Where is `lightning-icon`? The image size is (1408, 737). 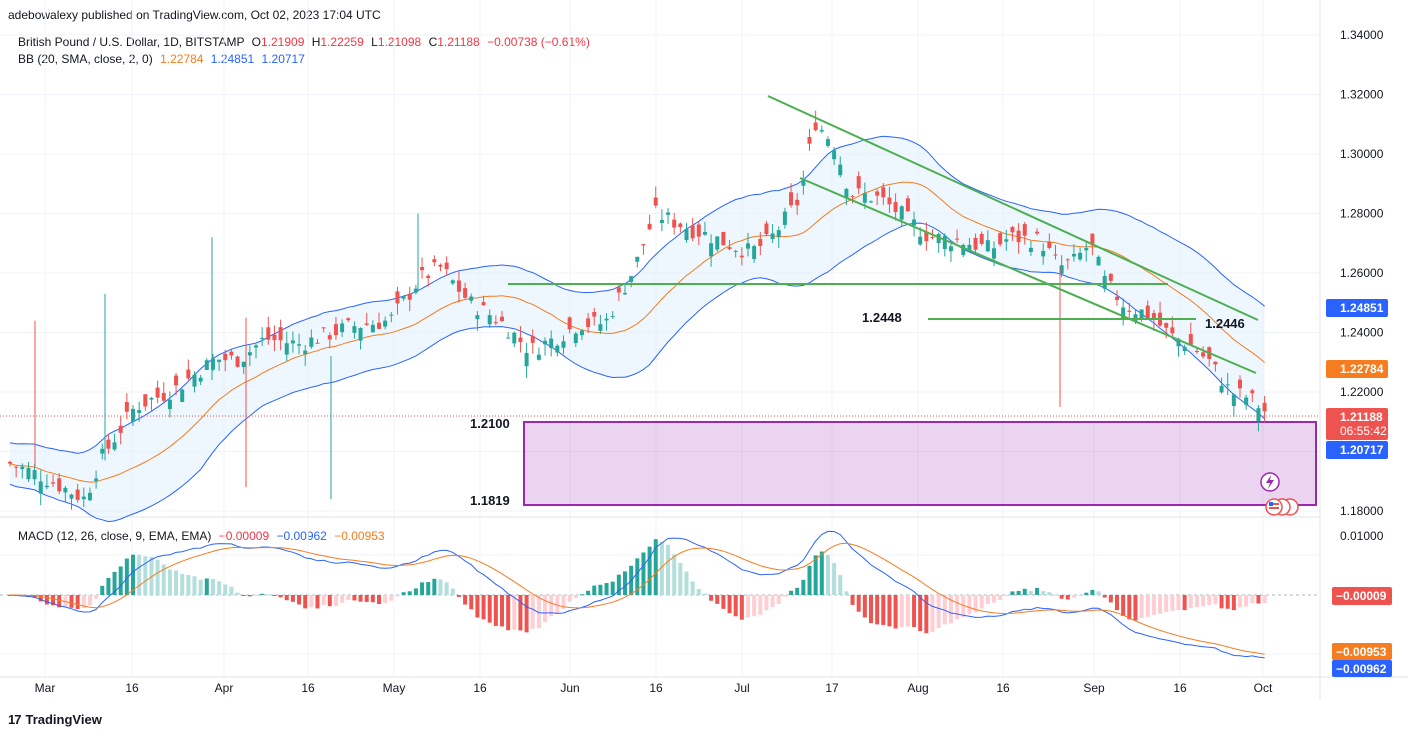
lightning-icon is located at coordinates (1270, 482).